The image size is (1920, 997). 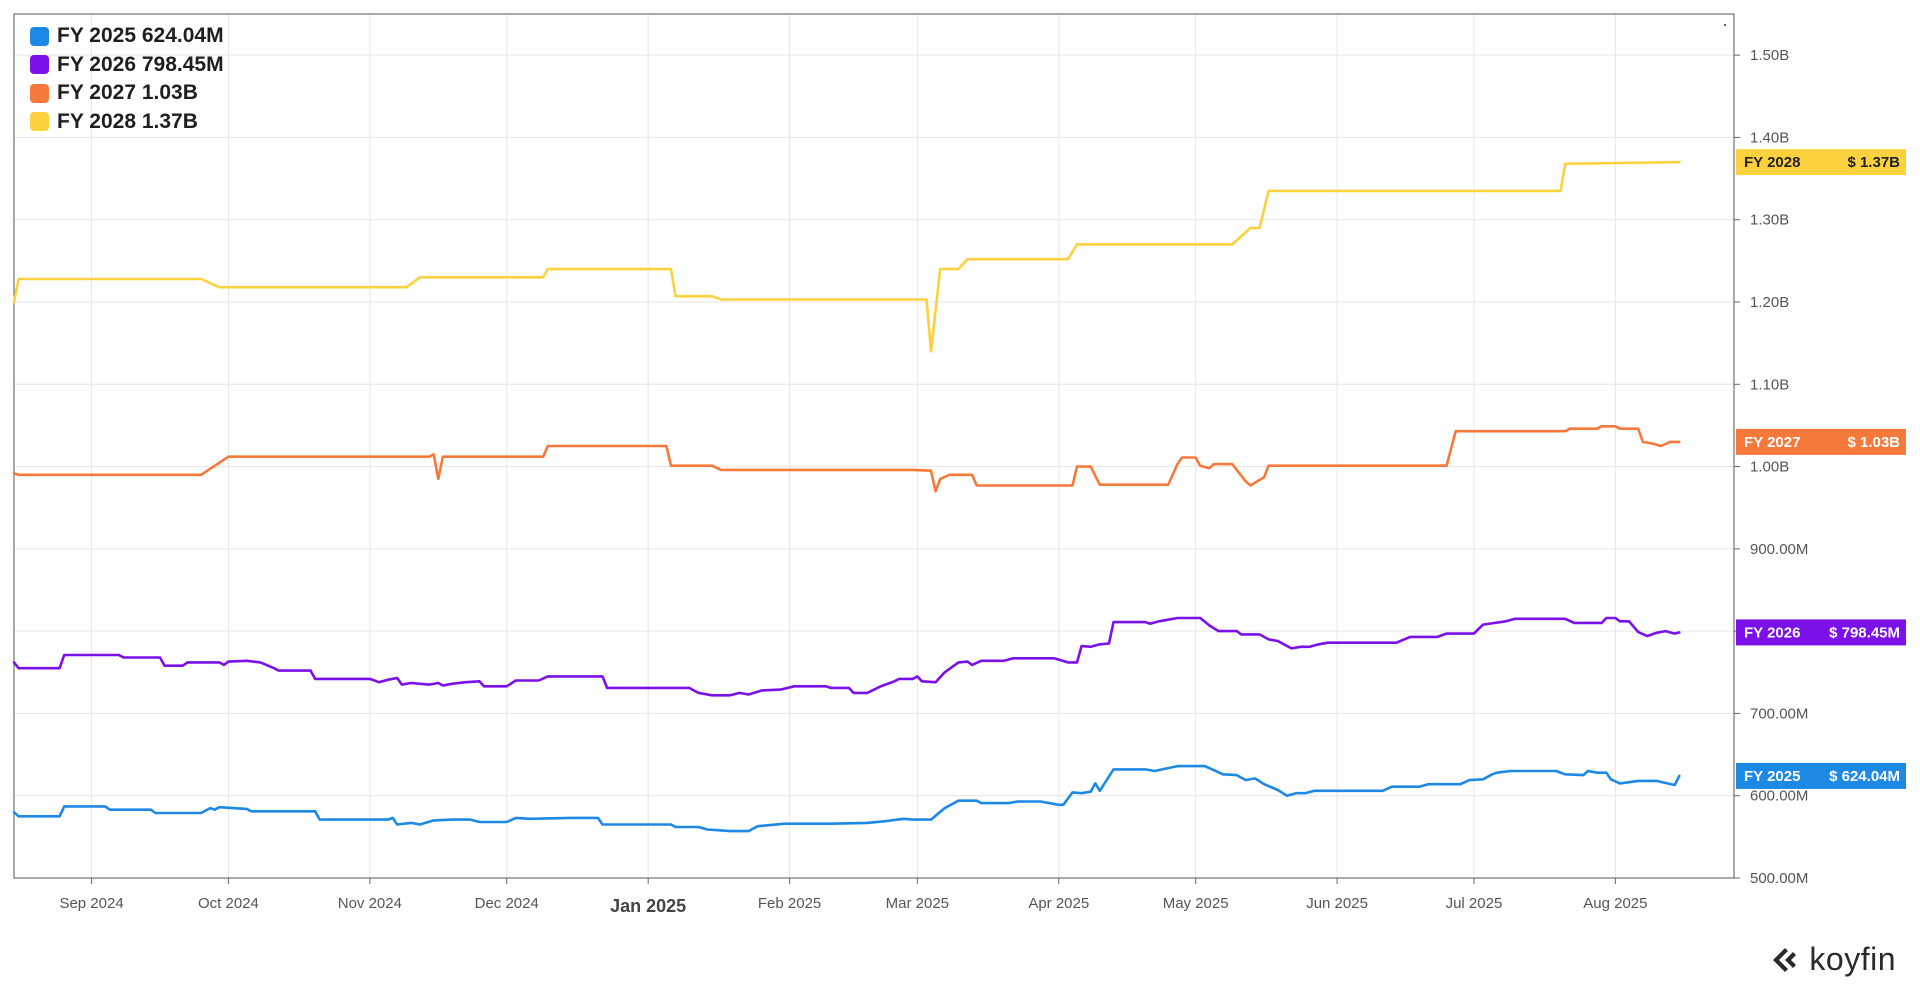 What do you see at coordinates (1474, 903) in the screenshot?
I see `x-tick-label: Jul 2025` at bounding box center [1474, 903].